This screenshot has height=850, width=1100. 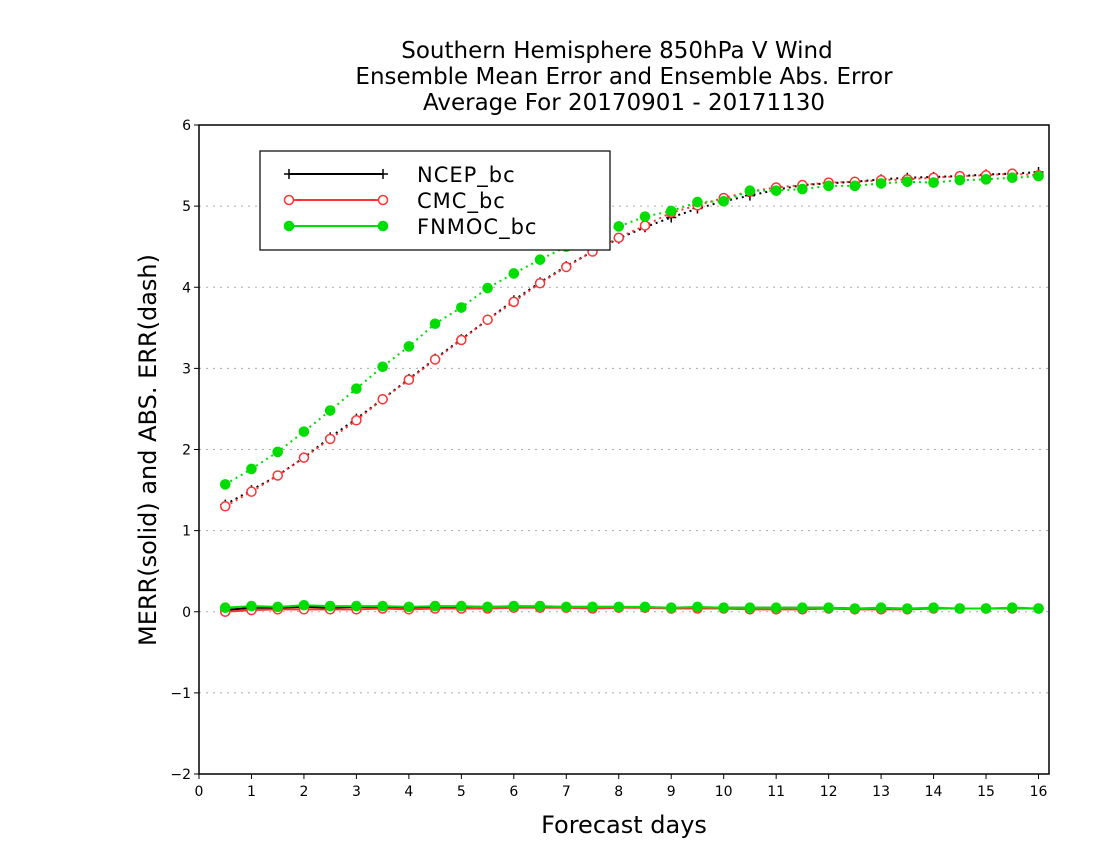 I want to click on x-tick-label: 1, so click(x=251, y=792).